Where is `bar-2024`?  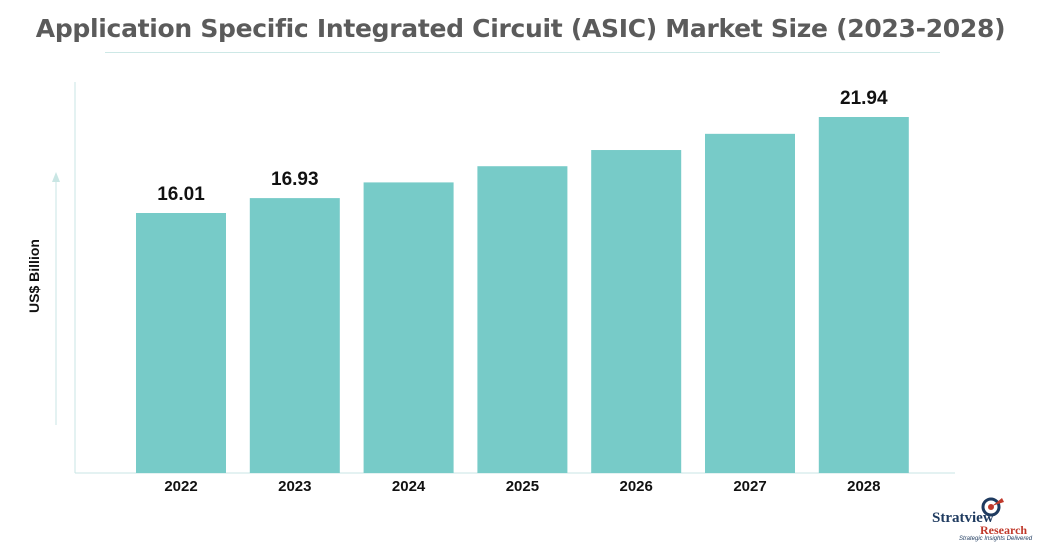
bar-2024 is located at coordinates (408, 328).